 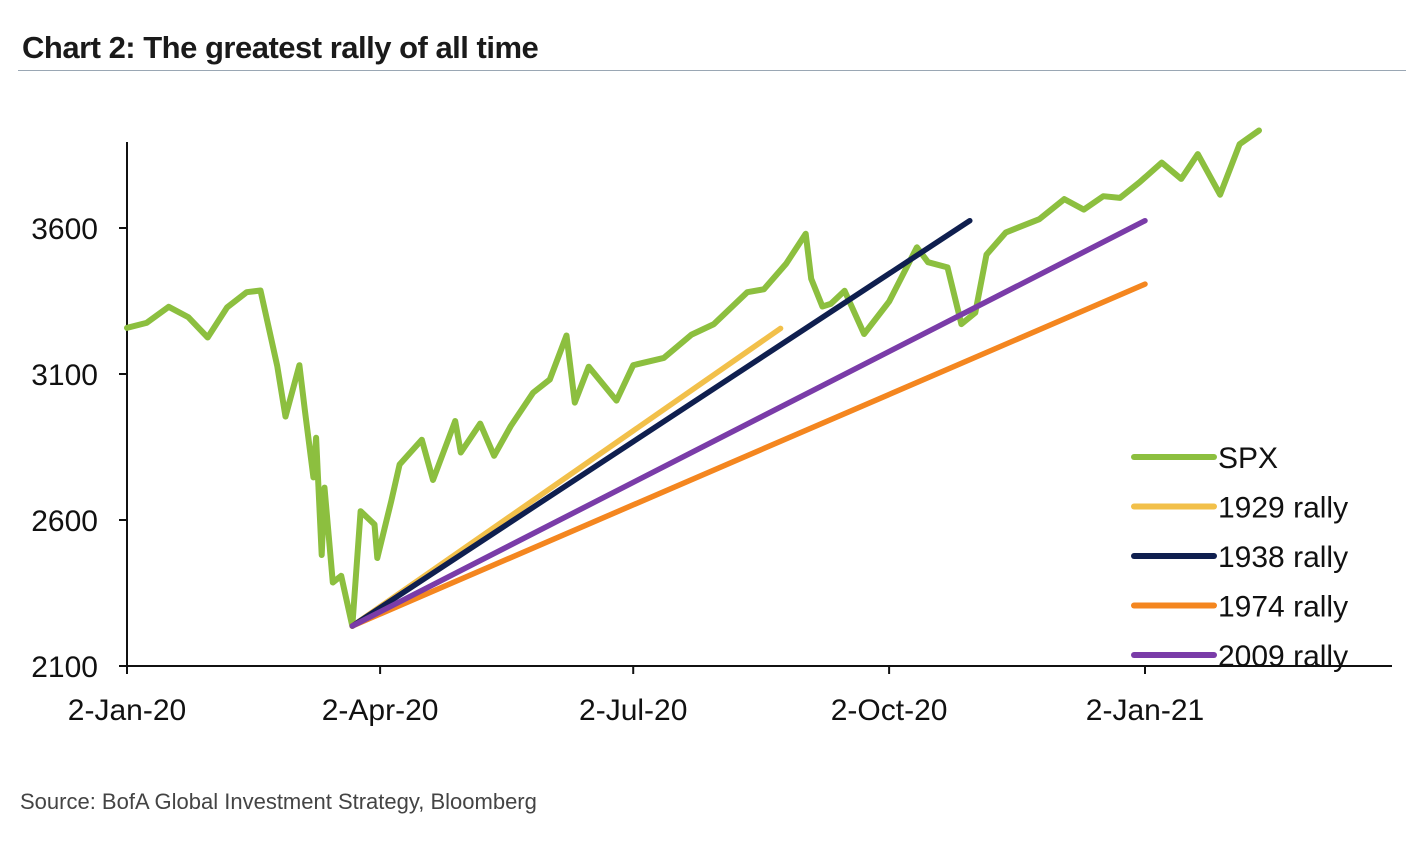 I want to click on legend-label: 1974 rally, so click(x=1283, y=607).